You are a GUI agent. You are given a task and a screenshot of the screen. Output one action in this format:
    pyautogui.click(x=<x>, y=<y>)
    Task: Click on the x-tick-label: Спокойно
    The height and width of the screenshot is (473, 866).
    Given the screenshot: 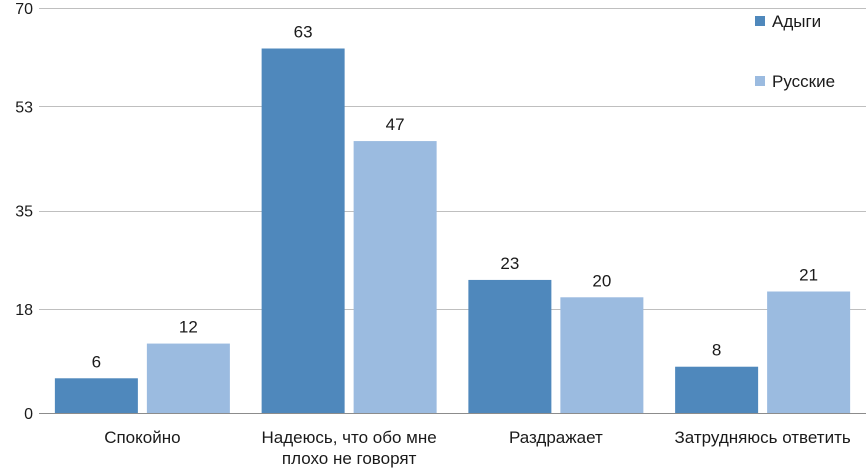 What is the action you would take?
    pyautogui.click(x=142, y=437)
    